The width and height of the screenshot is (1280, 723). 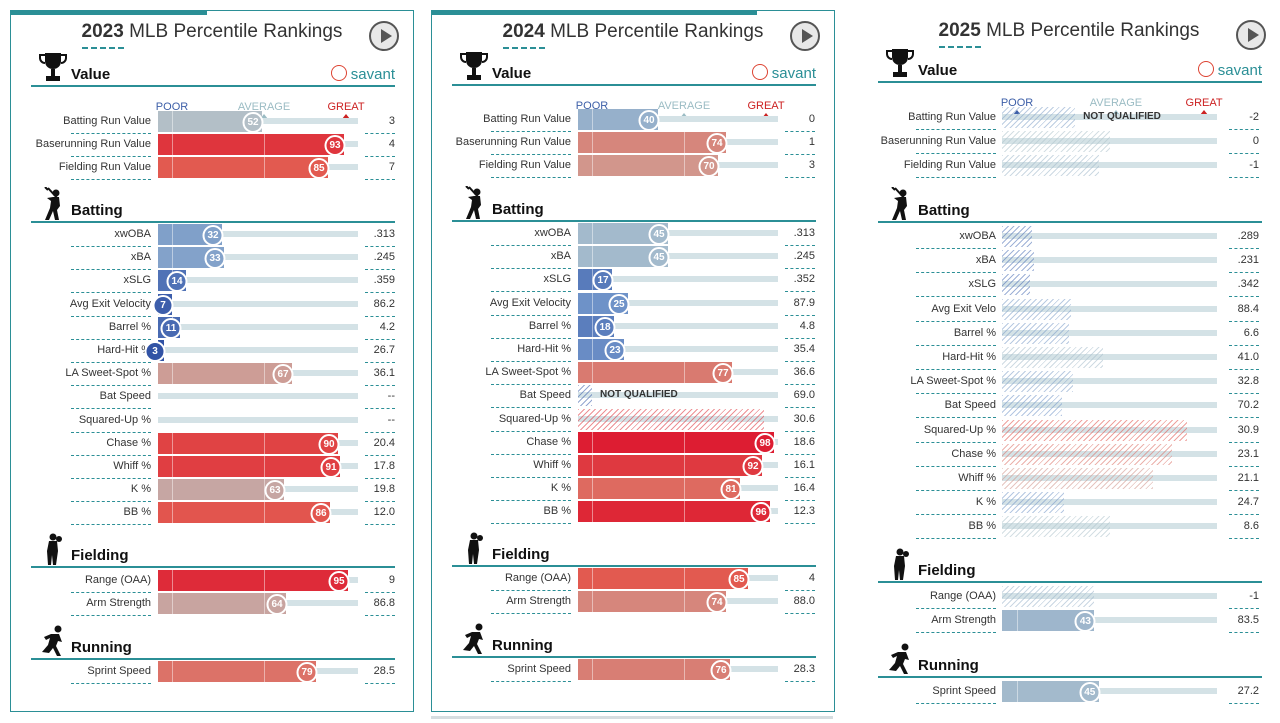 I want to click on metric-row: Fielding Run Value 70 3, so click(x=632, y=167).